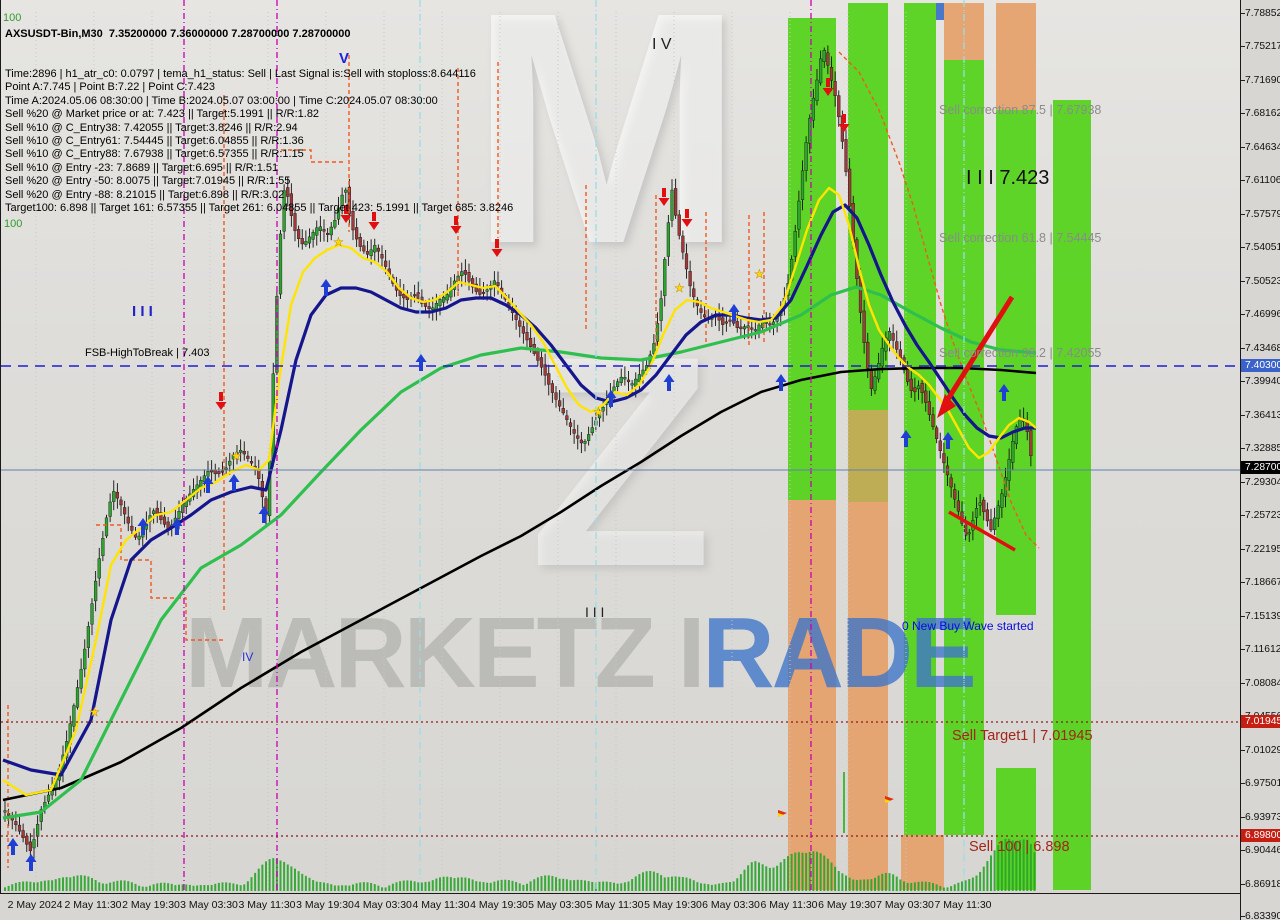  Describe the element at coordinates (147, 353) in the screenshot. I see `fsb-high-to-break-label: FSB-HighToBreak | 7.403` at that location.